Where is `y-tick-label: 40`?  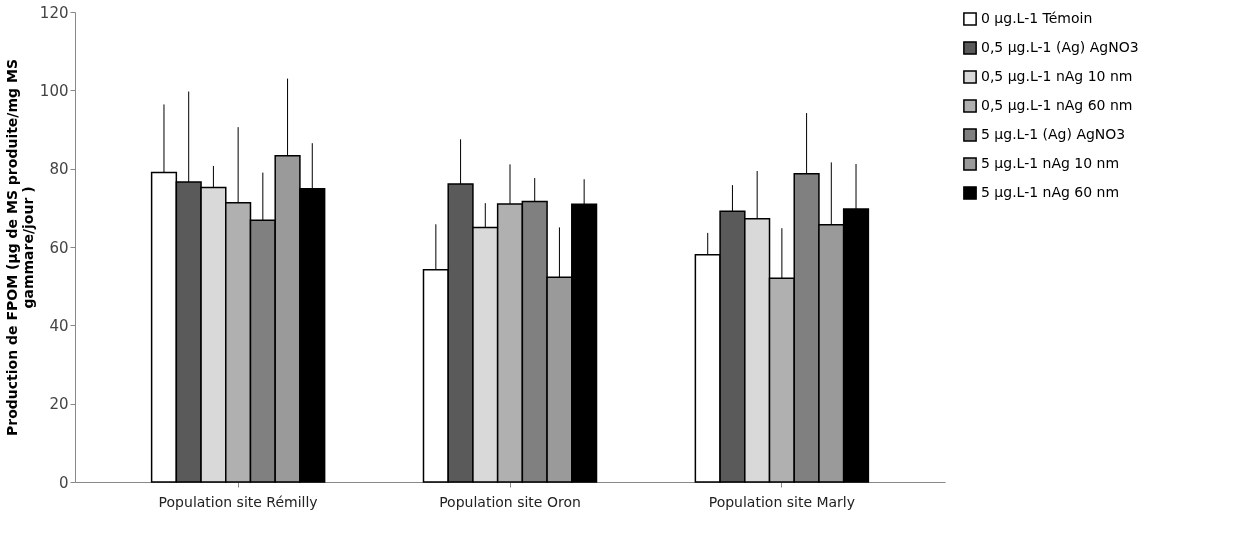 y-tick-label: 40 is located at coordinates (59, 325).